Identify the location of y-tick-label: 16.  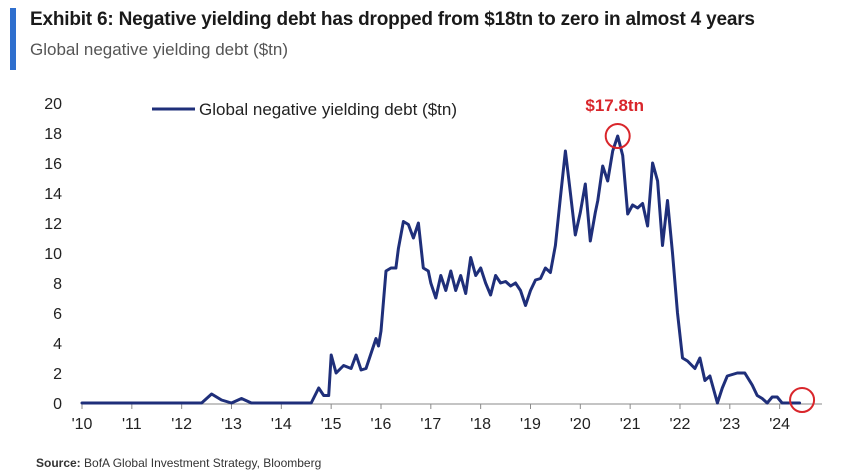
(53, 164).